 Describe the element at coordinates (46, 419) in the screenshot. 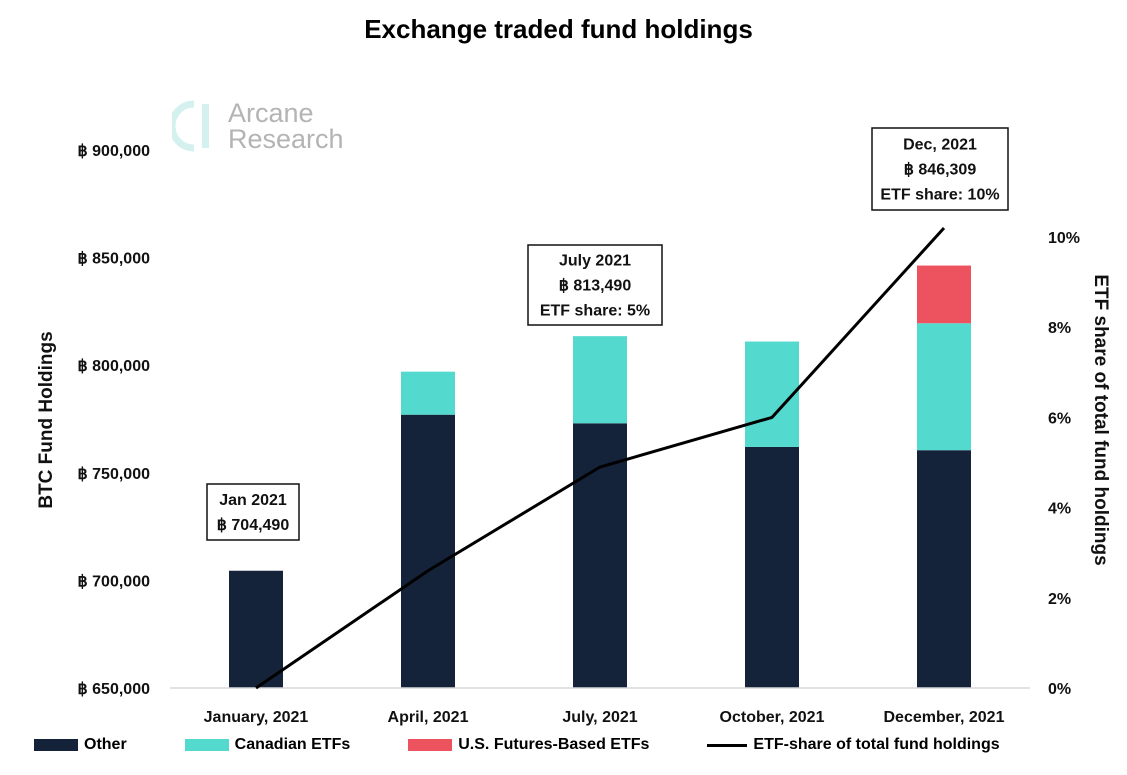

I see `y-axis-title: BTC Fund Holdings` at that location.